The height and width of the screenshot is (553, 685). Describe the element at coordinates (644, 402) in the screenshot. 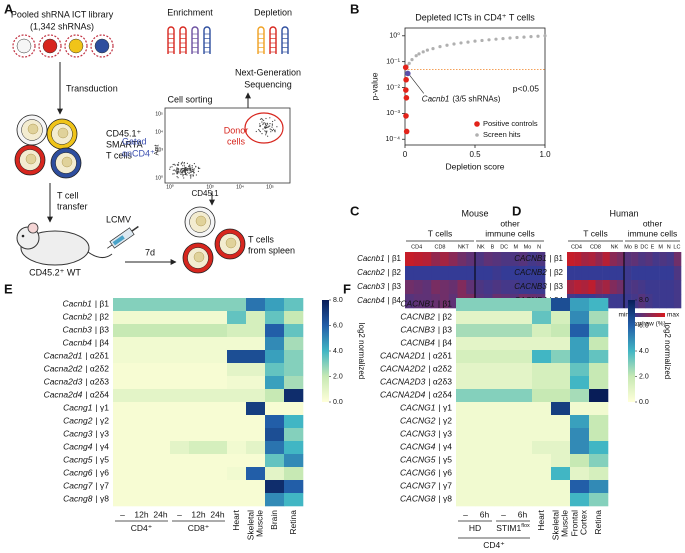

I see `colorbar-tick-label: 0.0` at that location.